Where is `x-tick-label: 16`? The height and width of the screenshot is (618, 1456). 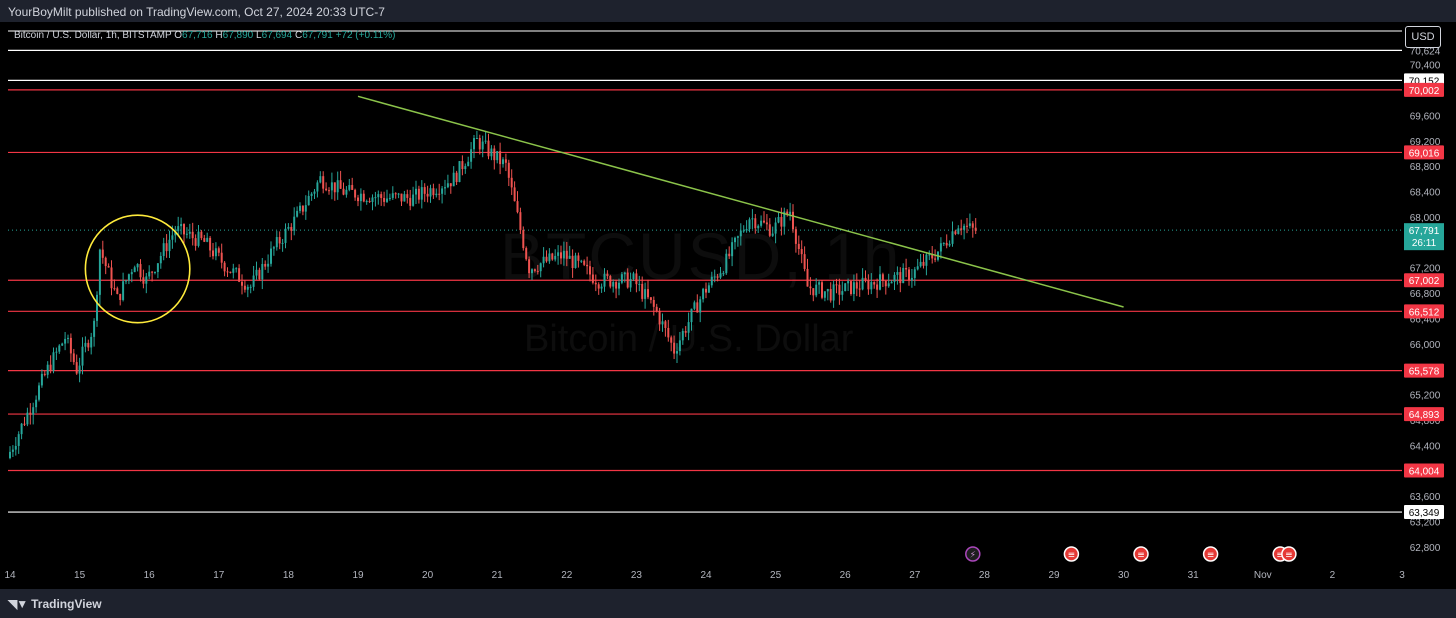
x-tick-label: 16 is located at coordinates (150, 575).